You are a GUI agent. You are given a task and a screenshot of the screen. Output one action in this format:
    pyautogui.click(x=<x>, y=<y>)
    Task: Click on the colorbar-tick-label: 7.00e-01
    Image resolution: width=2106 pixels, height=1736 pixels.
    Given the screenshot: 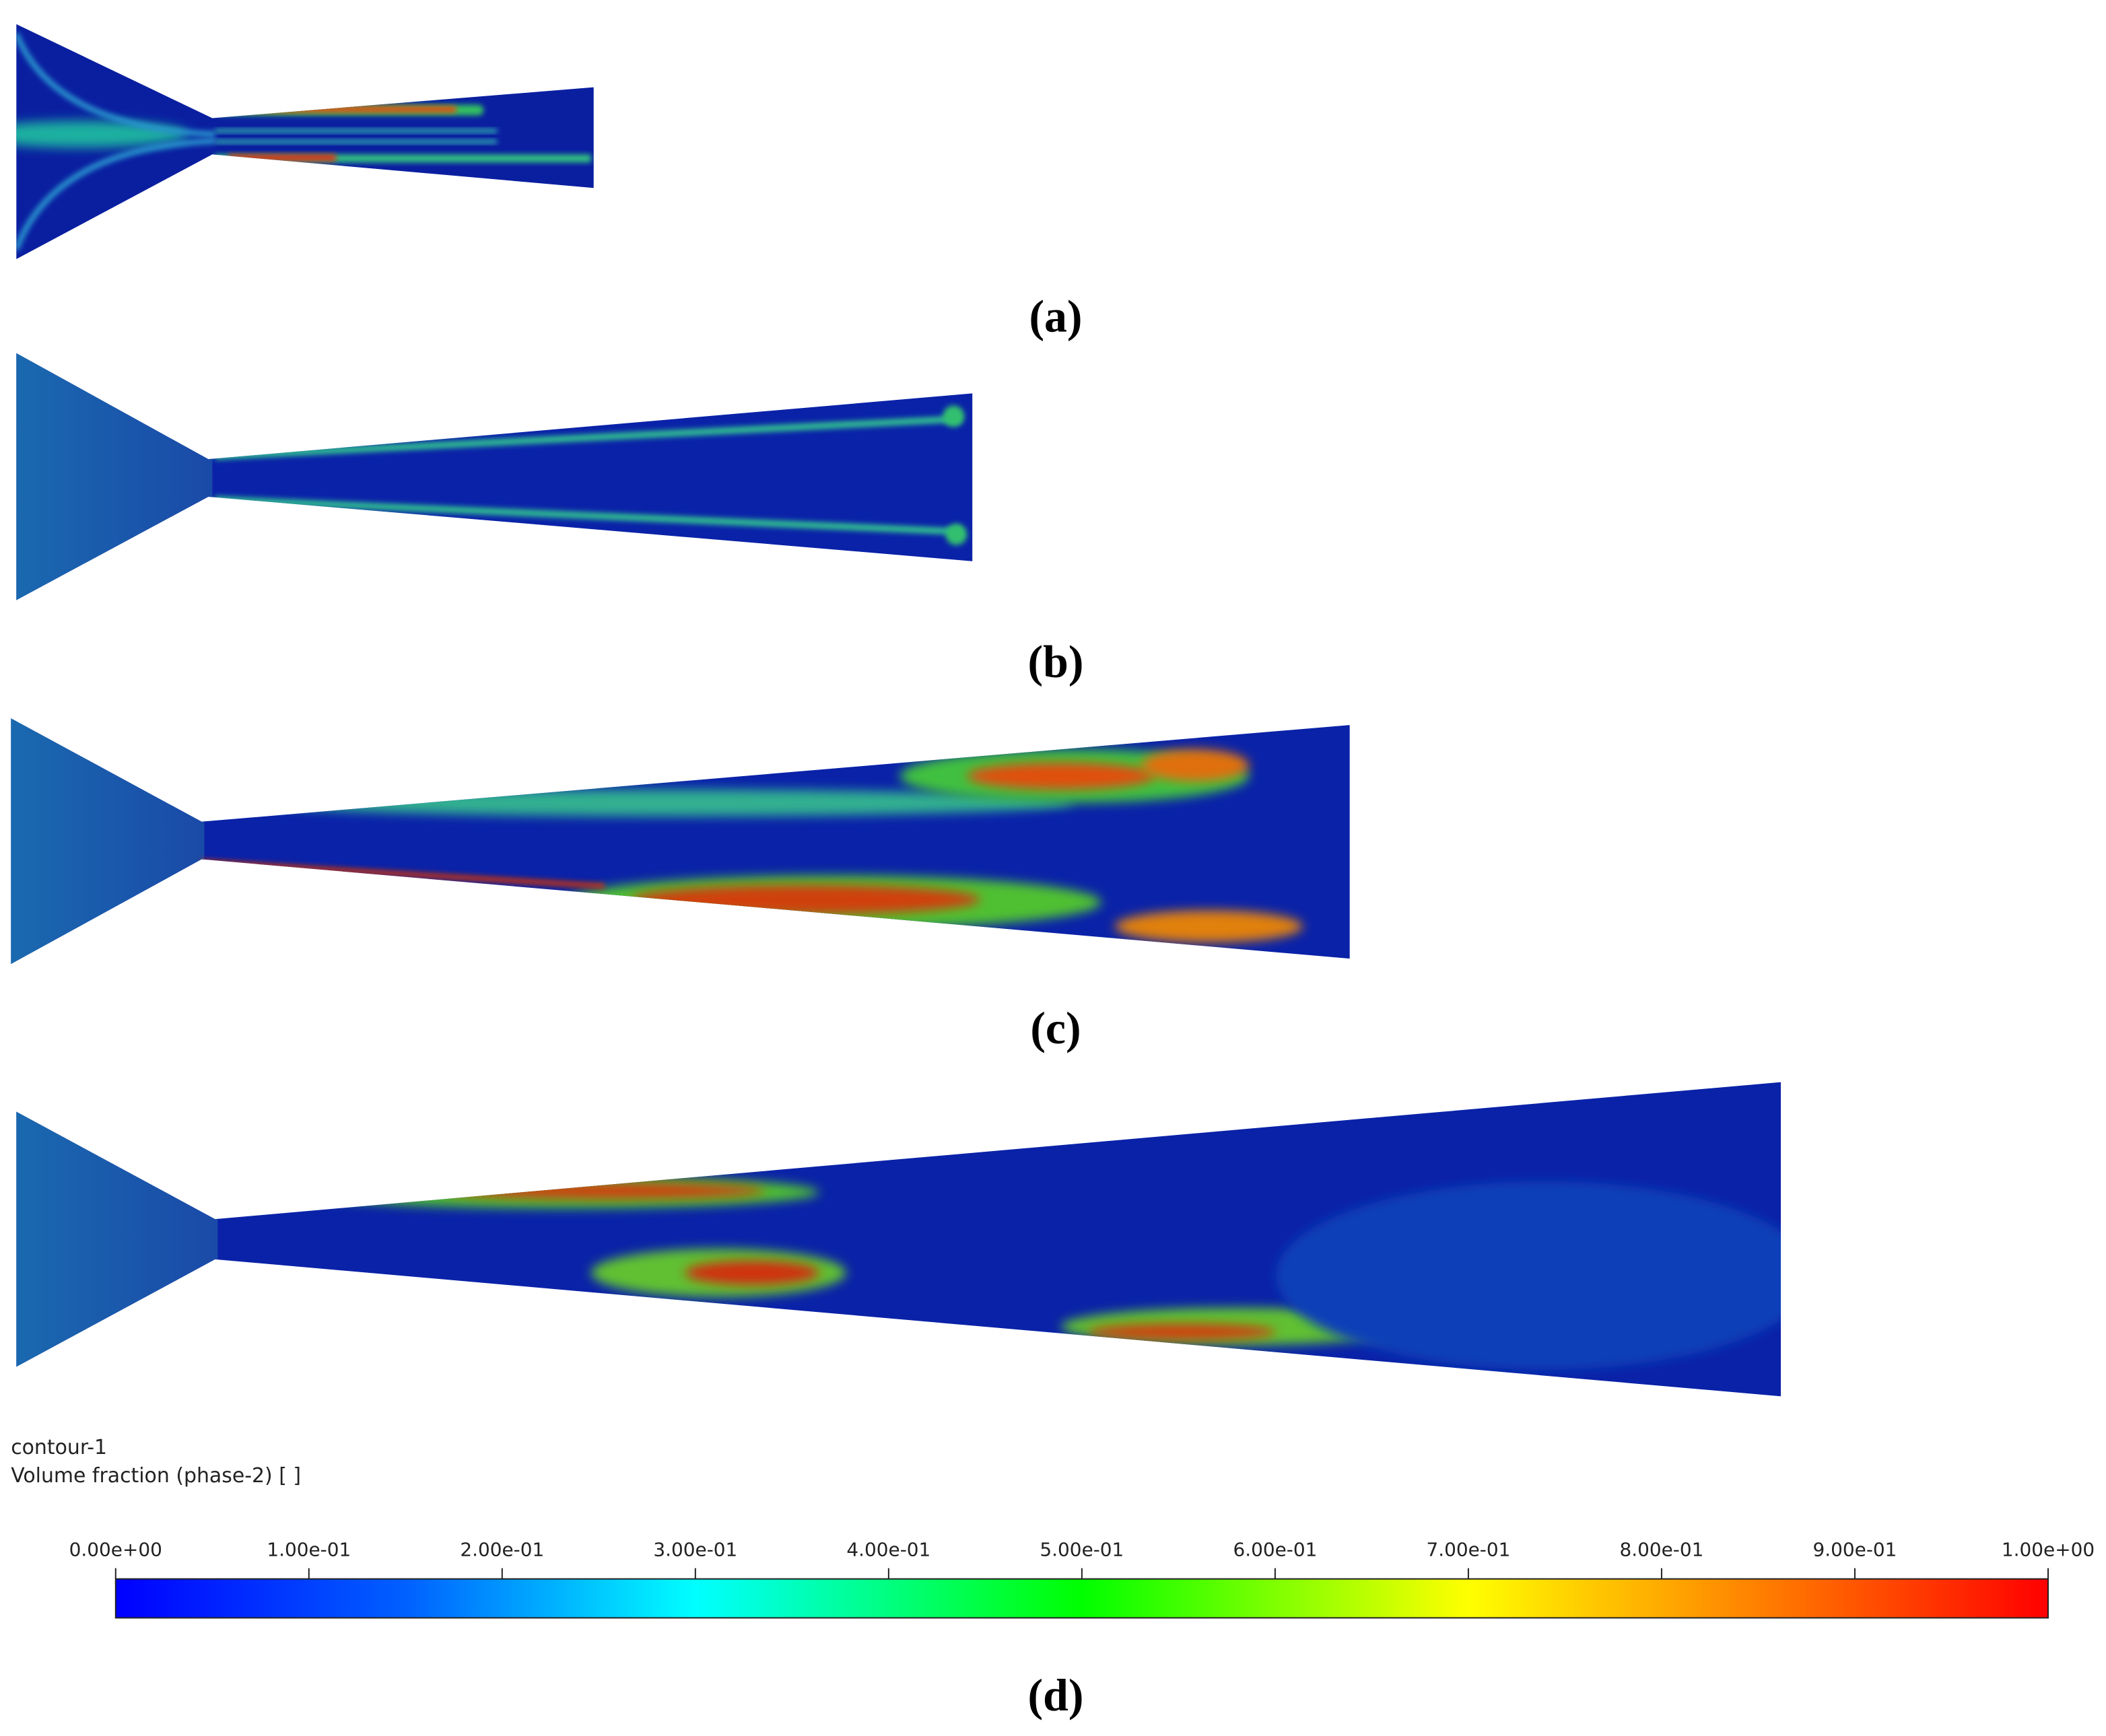 What is the action you would take?
    pyautogui.click(x=1468, y=1550)
    